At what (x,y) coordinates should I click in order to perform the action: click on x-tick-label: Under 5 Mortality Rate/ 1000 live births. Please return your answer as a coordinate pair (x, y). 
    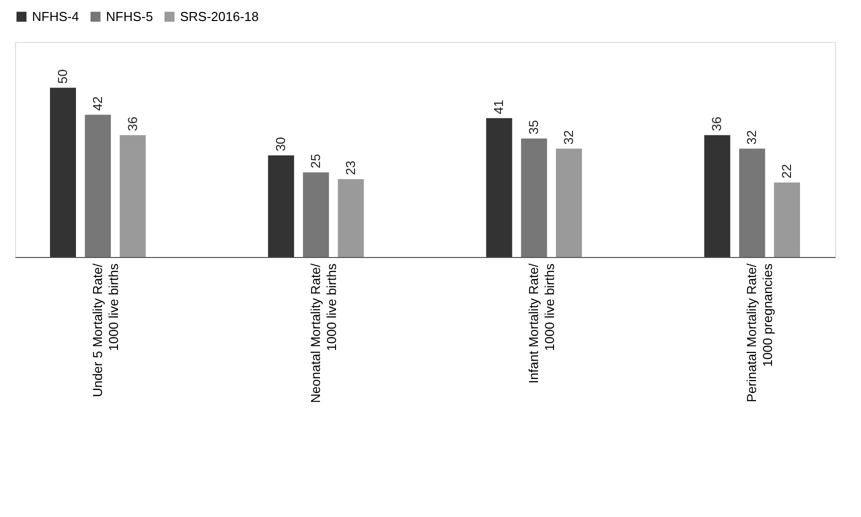
    Looking at the image, I should click on (105, 330).